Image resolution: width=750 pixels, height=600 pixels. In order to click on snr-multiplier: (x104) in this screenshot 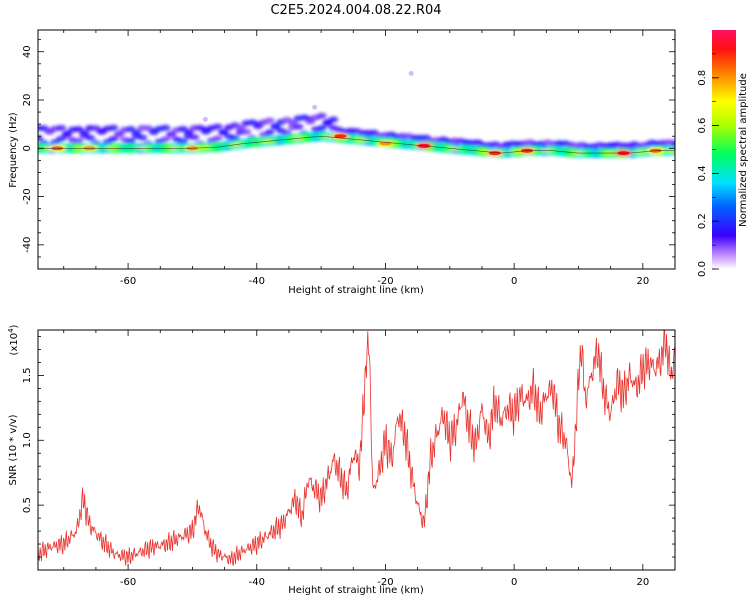, I will do `click(13, 339)`.